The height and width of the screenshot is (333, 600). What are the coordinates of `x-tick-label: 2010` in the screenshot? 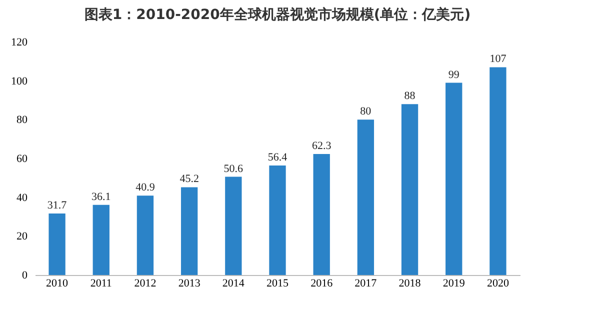 It's located at (57, 284).